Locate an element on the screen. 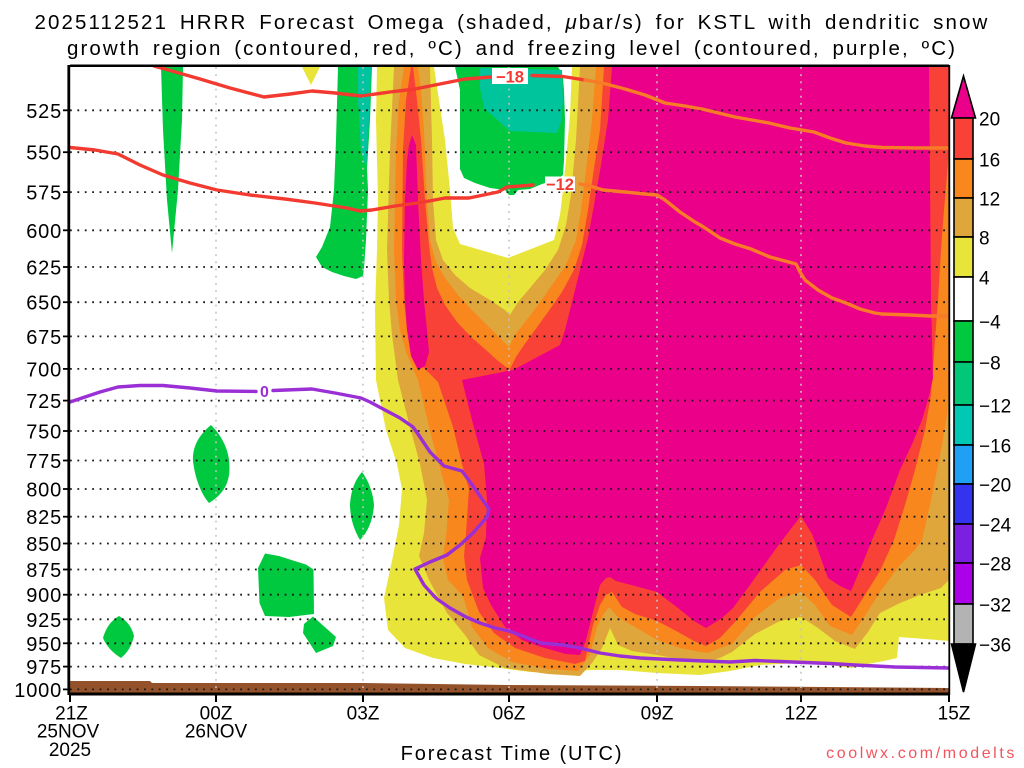  svg-text: 900 is located at coordinates (44, 596).